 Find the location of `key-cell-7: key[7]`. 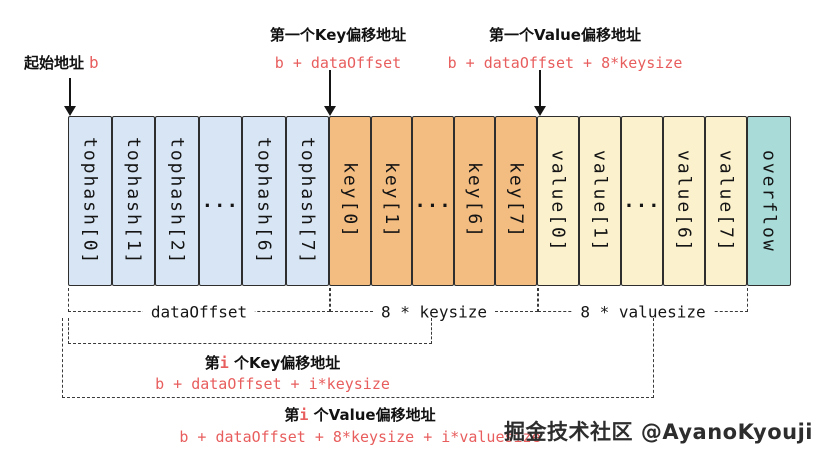

key-cell-7: key[7] is located at coordinates (516, 201).